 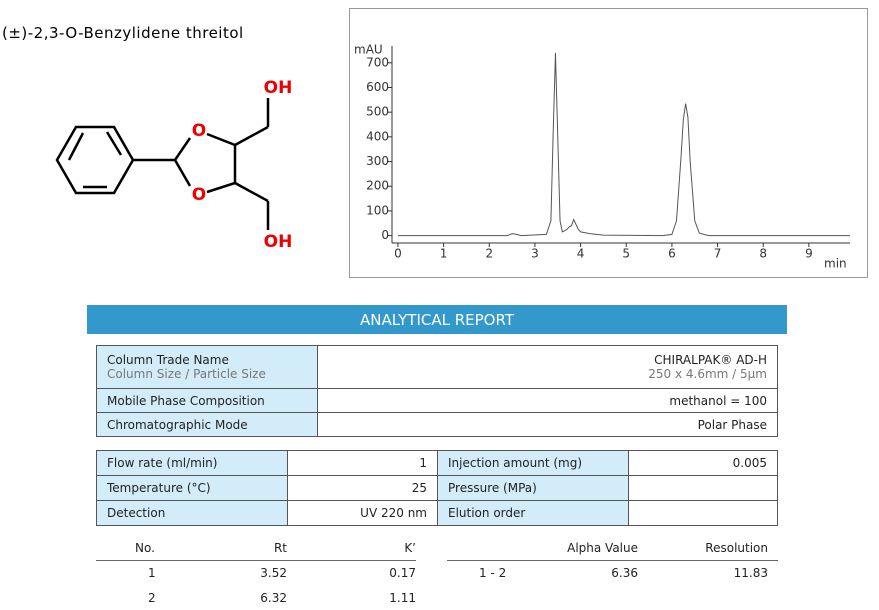 What do you see at coordinates (123, 33) in the screenshot?
I see `compound-title: (±)-2,3-O-Benzylidene threitol` at bounding box center [123, 33].